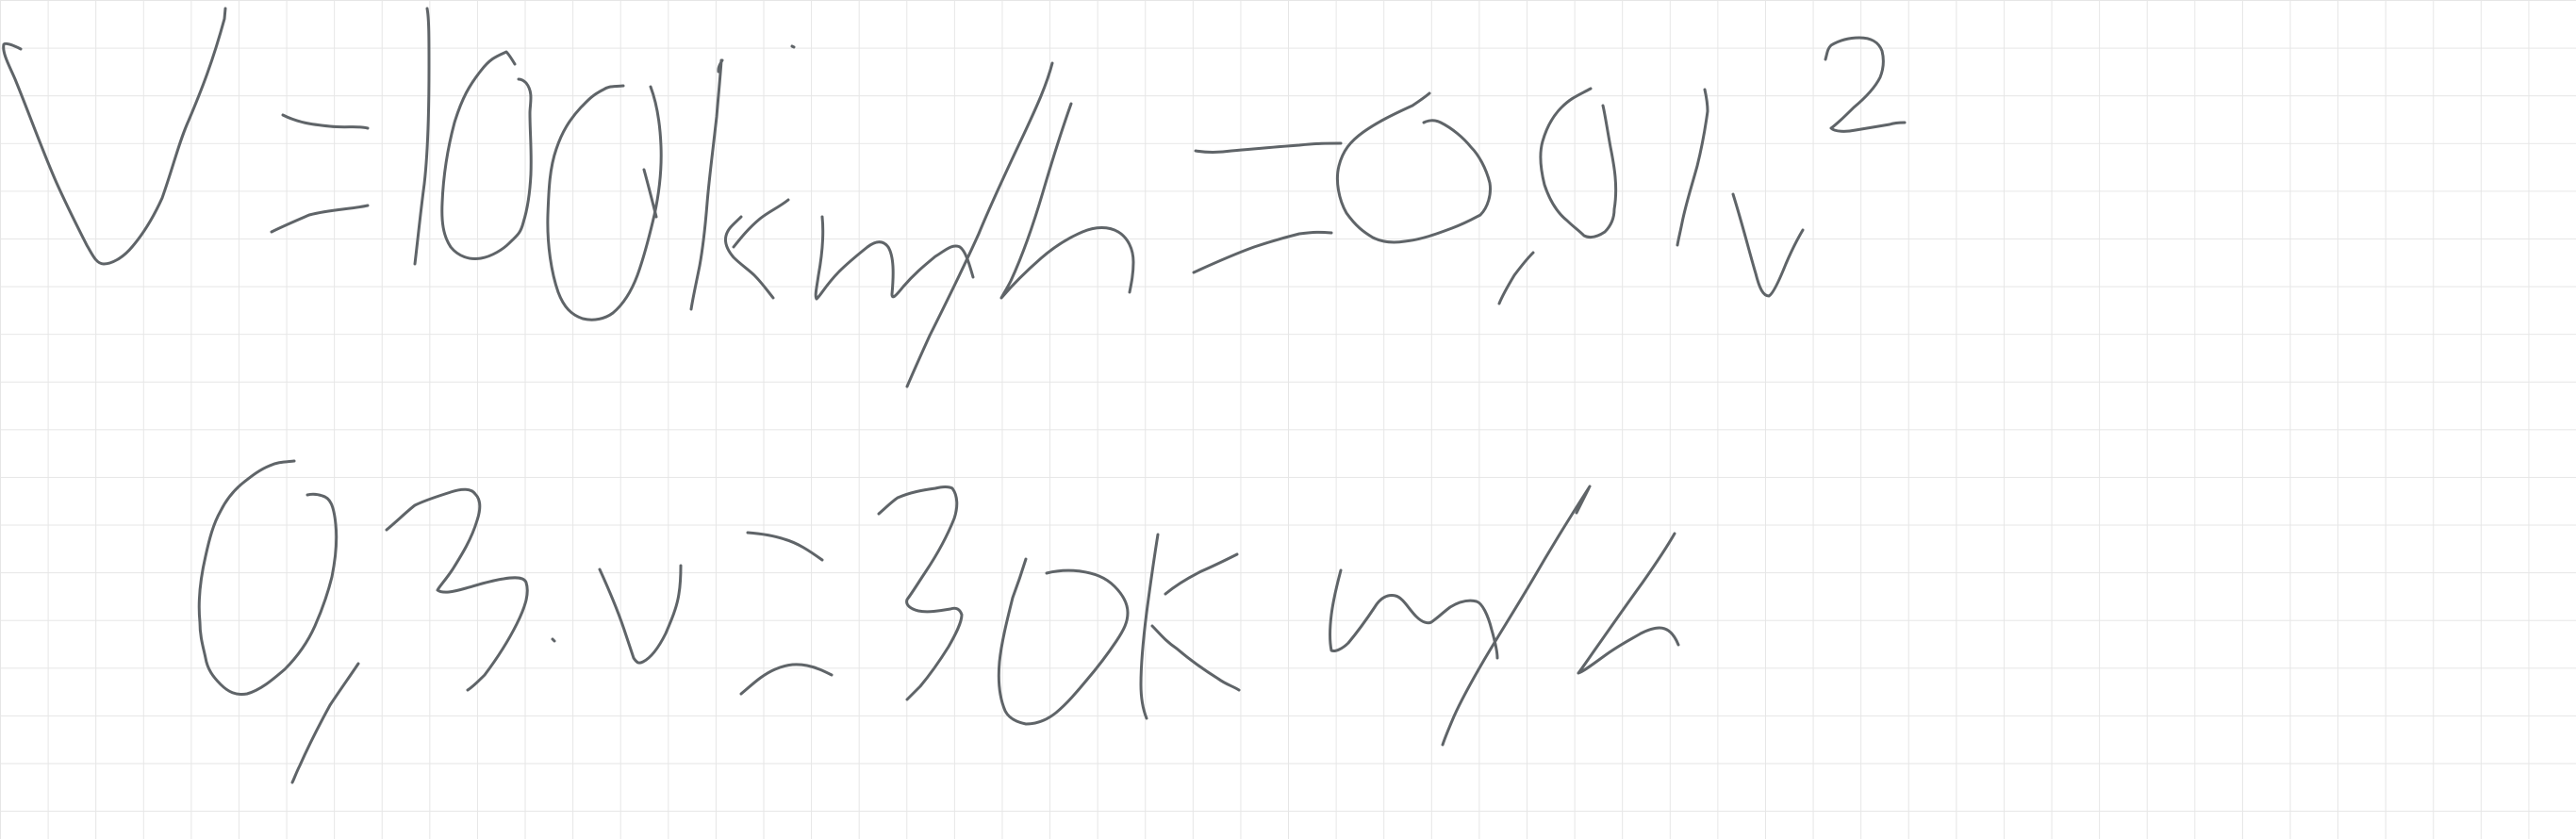 The width and height of the screenshot is (2576, 839). I want to click on stroke-k-2-stem, so click(1149, 626).